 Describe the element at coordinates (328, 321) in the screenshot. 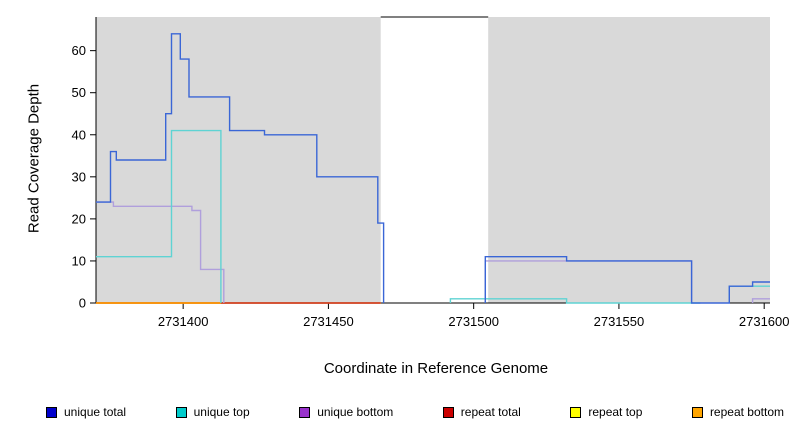

I see `x-tick-label: 2731450` at that location.